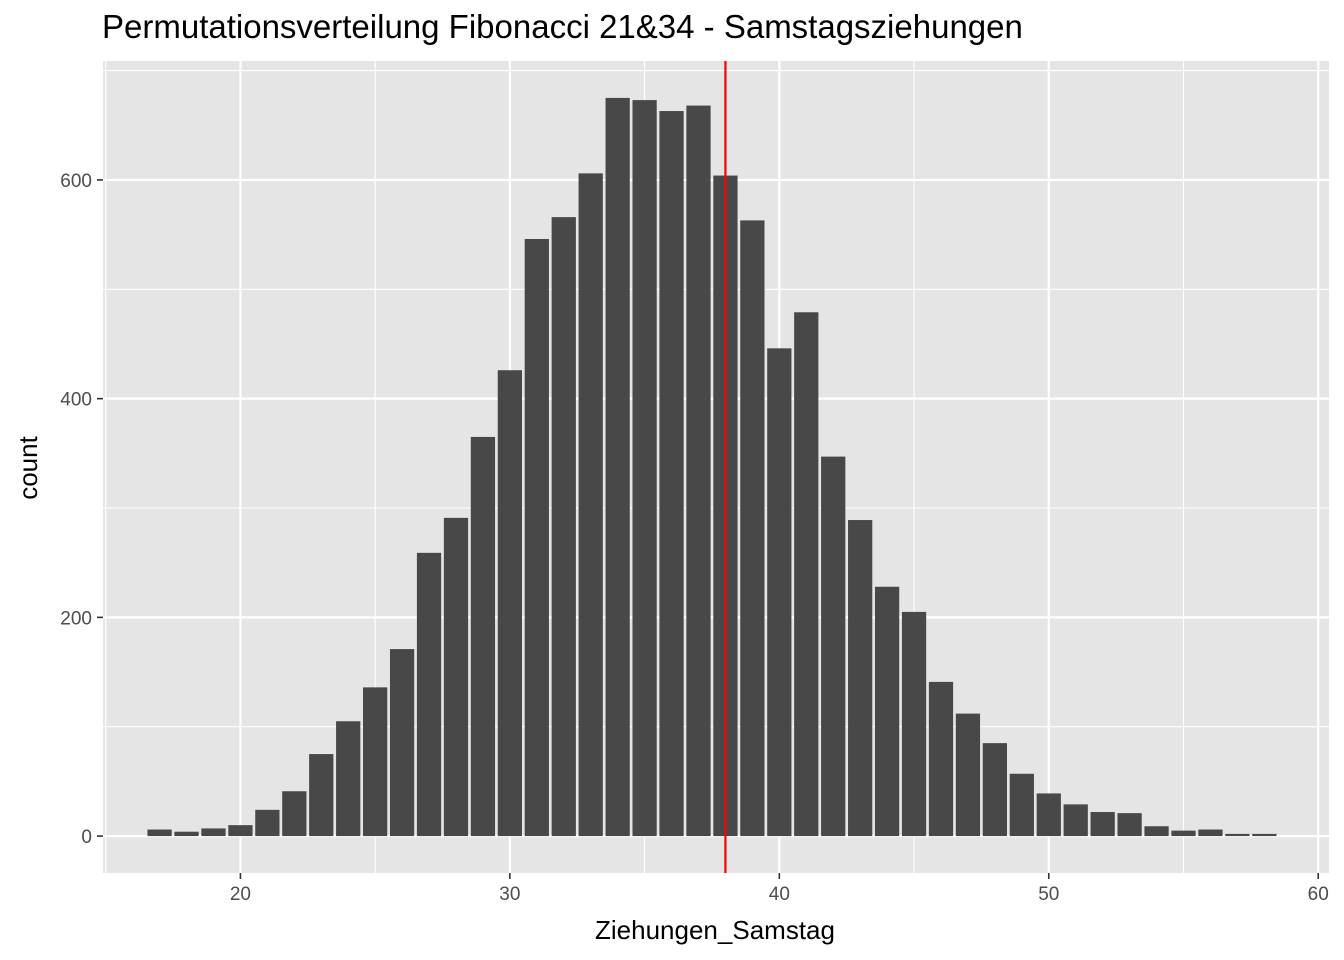 Image resolution: width=1344 pixels, height=960 pixels. I want to click on y-tick-label: 0, so click(86, 837).